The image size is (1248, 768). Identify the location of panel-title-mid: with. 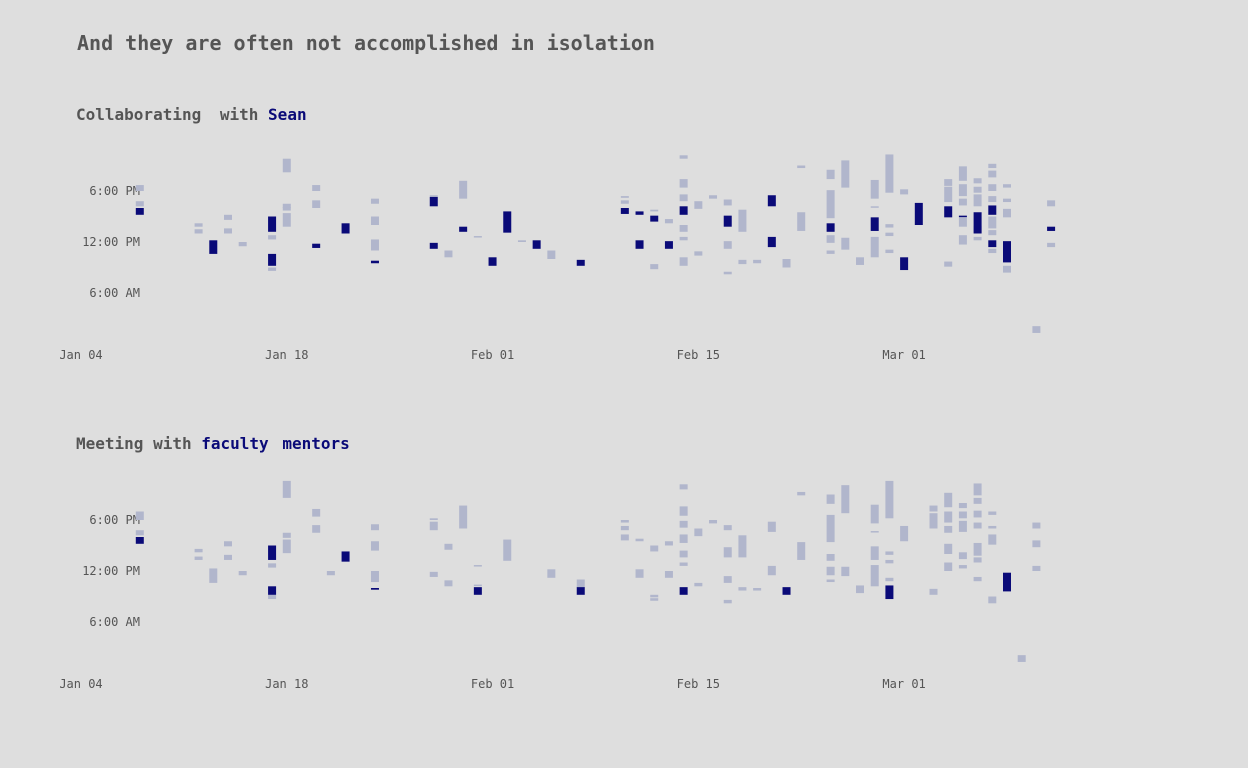
(239, 114).